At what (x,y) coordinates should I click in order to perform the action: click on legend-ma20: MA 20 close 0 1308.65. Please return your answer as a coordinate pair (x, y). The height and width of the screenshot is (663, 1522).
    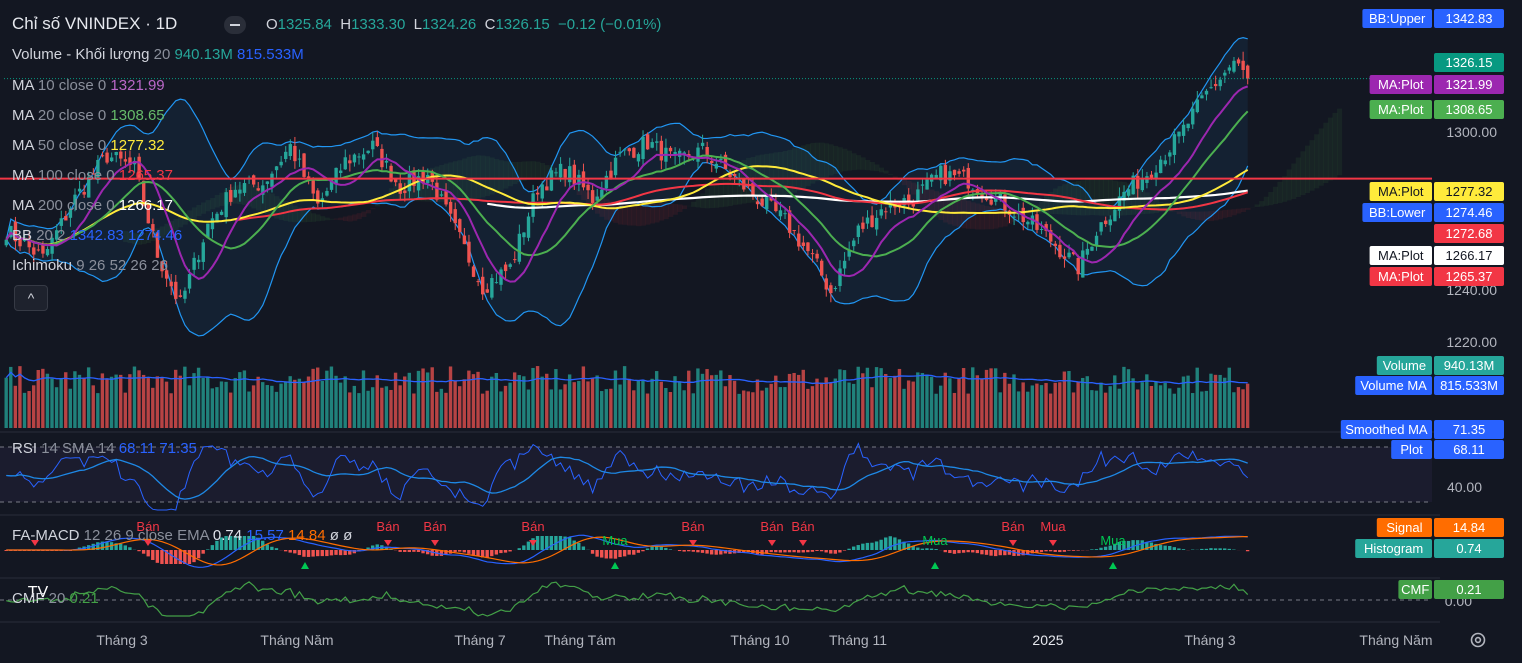
    Looking at the image, I should click on (88, 115).